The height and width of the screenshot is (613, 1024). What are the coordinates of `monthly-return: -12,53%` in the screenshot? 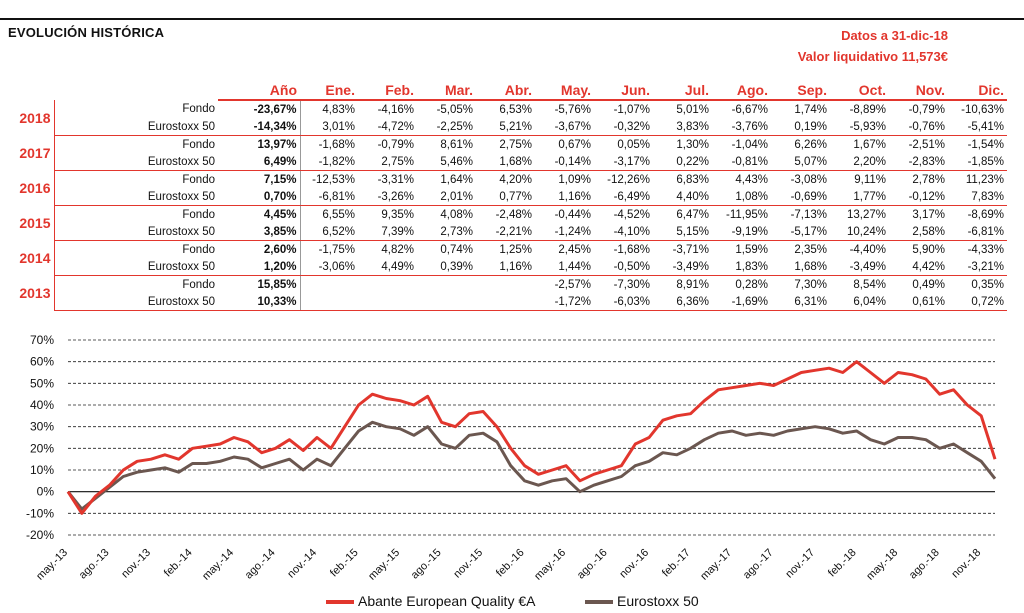 It's located at (333, 179).